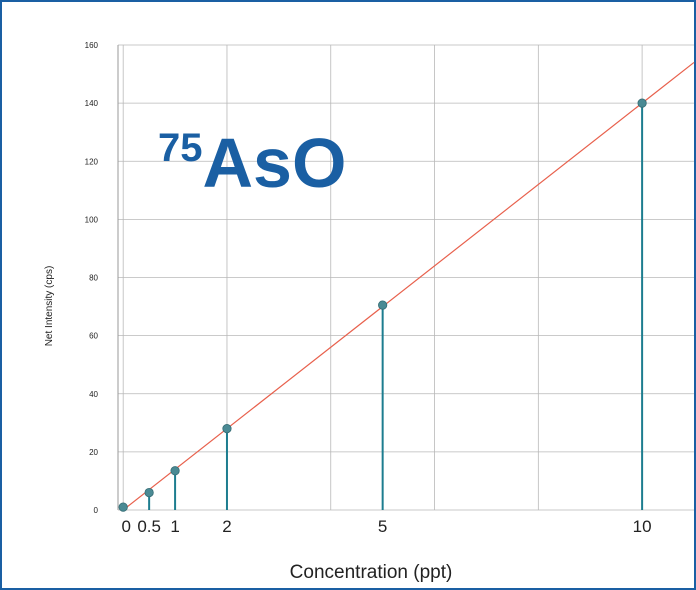 This screenshot has width=696, height=590. Describe the element at coordinates (93, 336) in the screenshot. I see `y-tick-label: 60` at that location.